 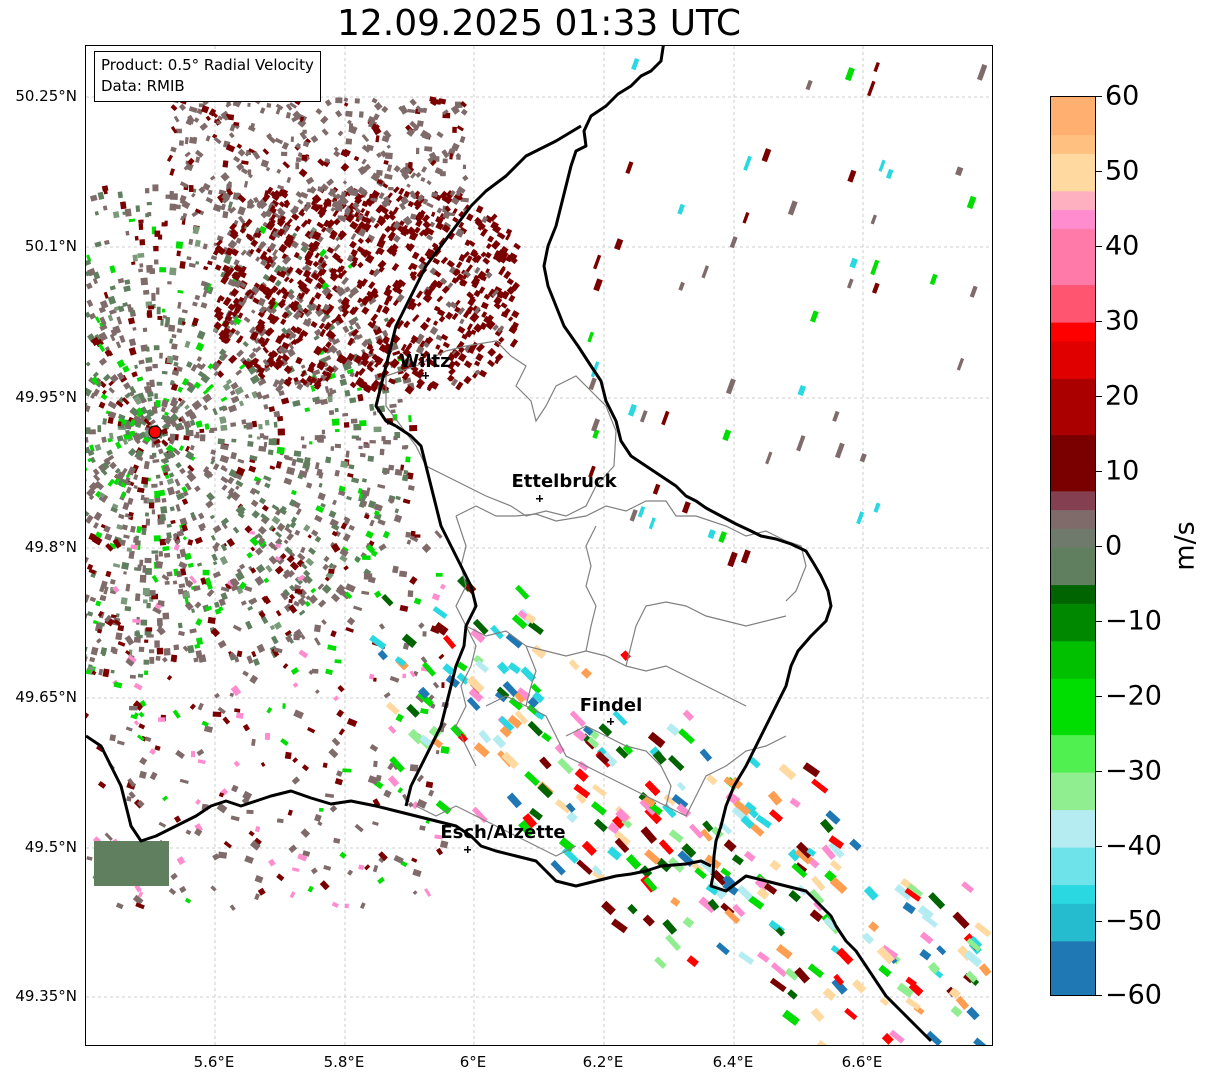 What do you see at coordinates (1099, 246) in the screenshot?
I see `colorbar-tick` at bounding box center [1099, 246].